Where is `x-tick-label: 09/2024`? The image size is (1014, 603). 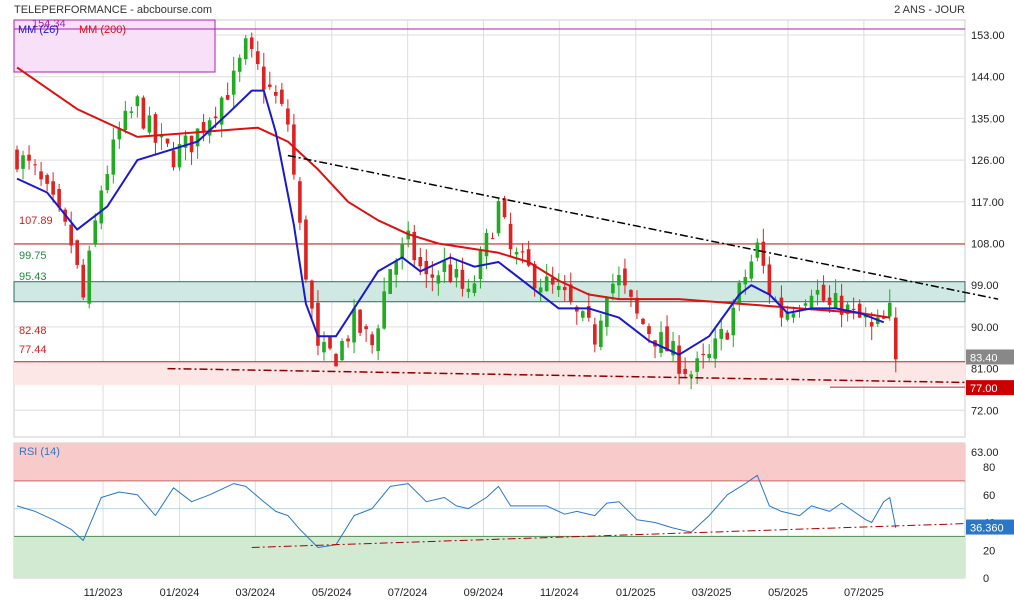 x-tick-label: 09/2024 is located at coordinates (484, 593).